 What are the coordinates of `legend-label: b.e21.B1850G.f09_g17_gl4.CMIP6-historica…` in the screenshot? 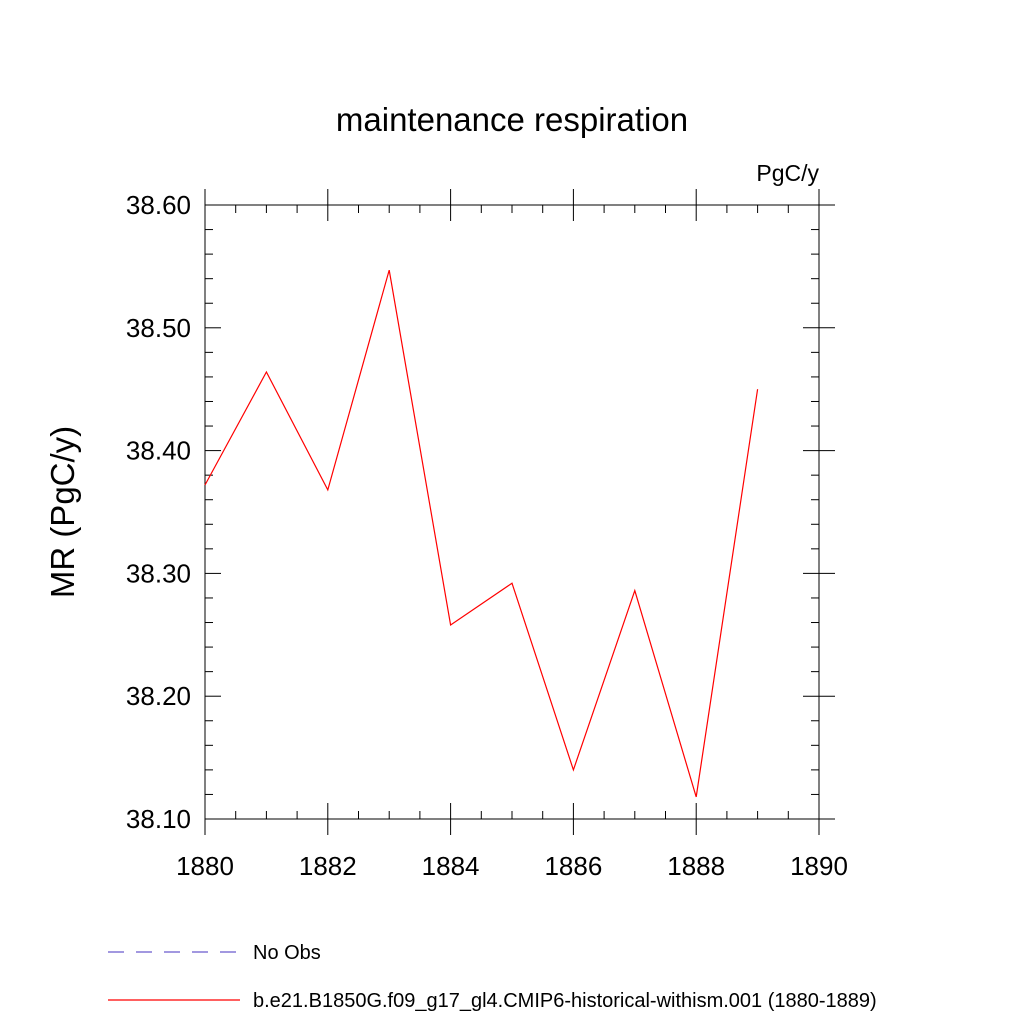 It's located at (565, 1001).